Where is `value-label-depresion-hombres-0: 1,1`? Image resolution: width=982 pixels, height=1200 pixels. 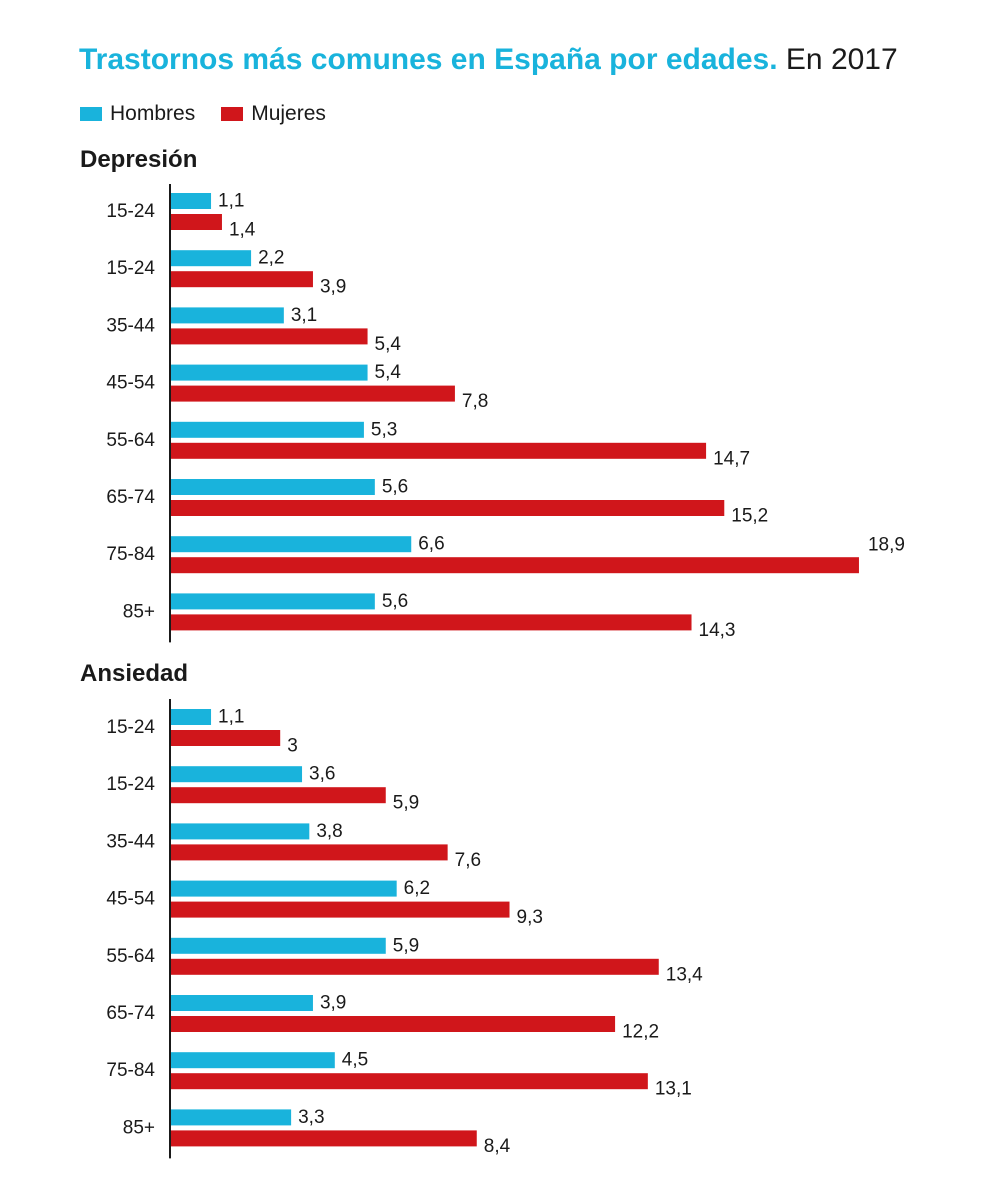
value-label-depresion-hombres-0: 1,1 is located at coordinates (231, 201).